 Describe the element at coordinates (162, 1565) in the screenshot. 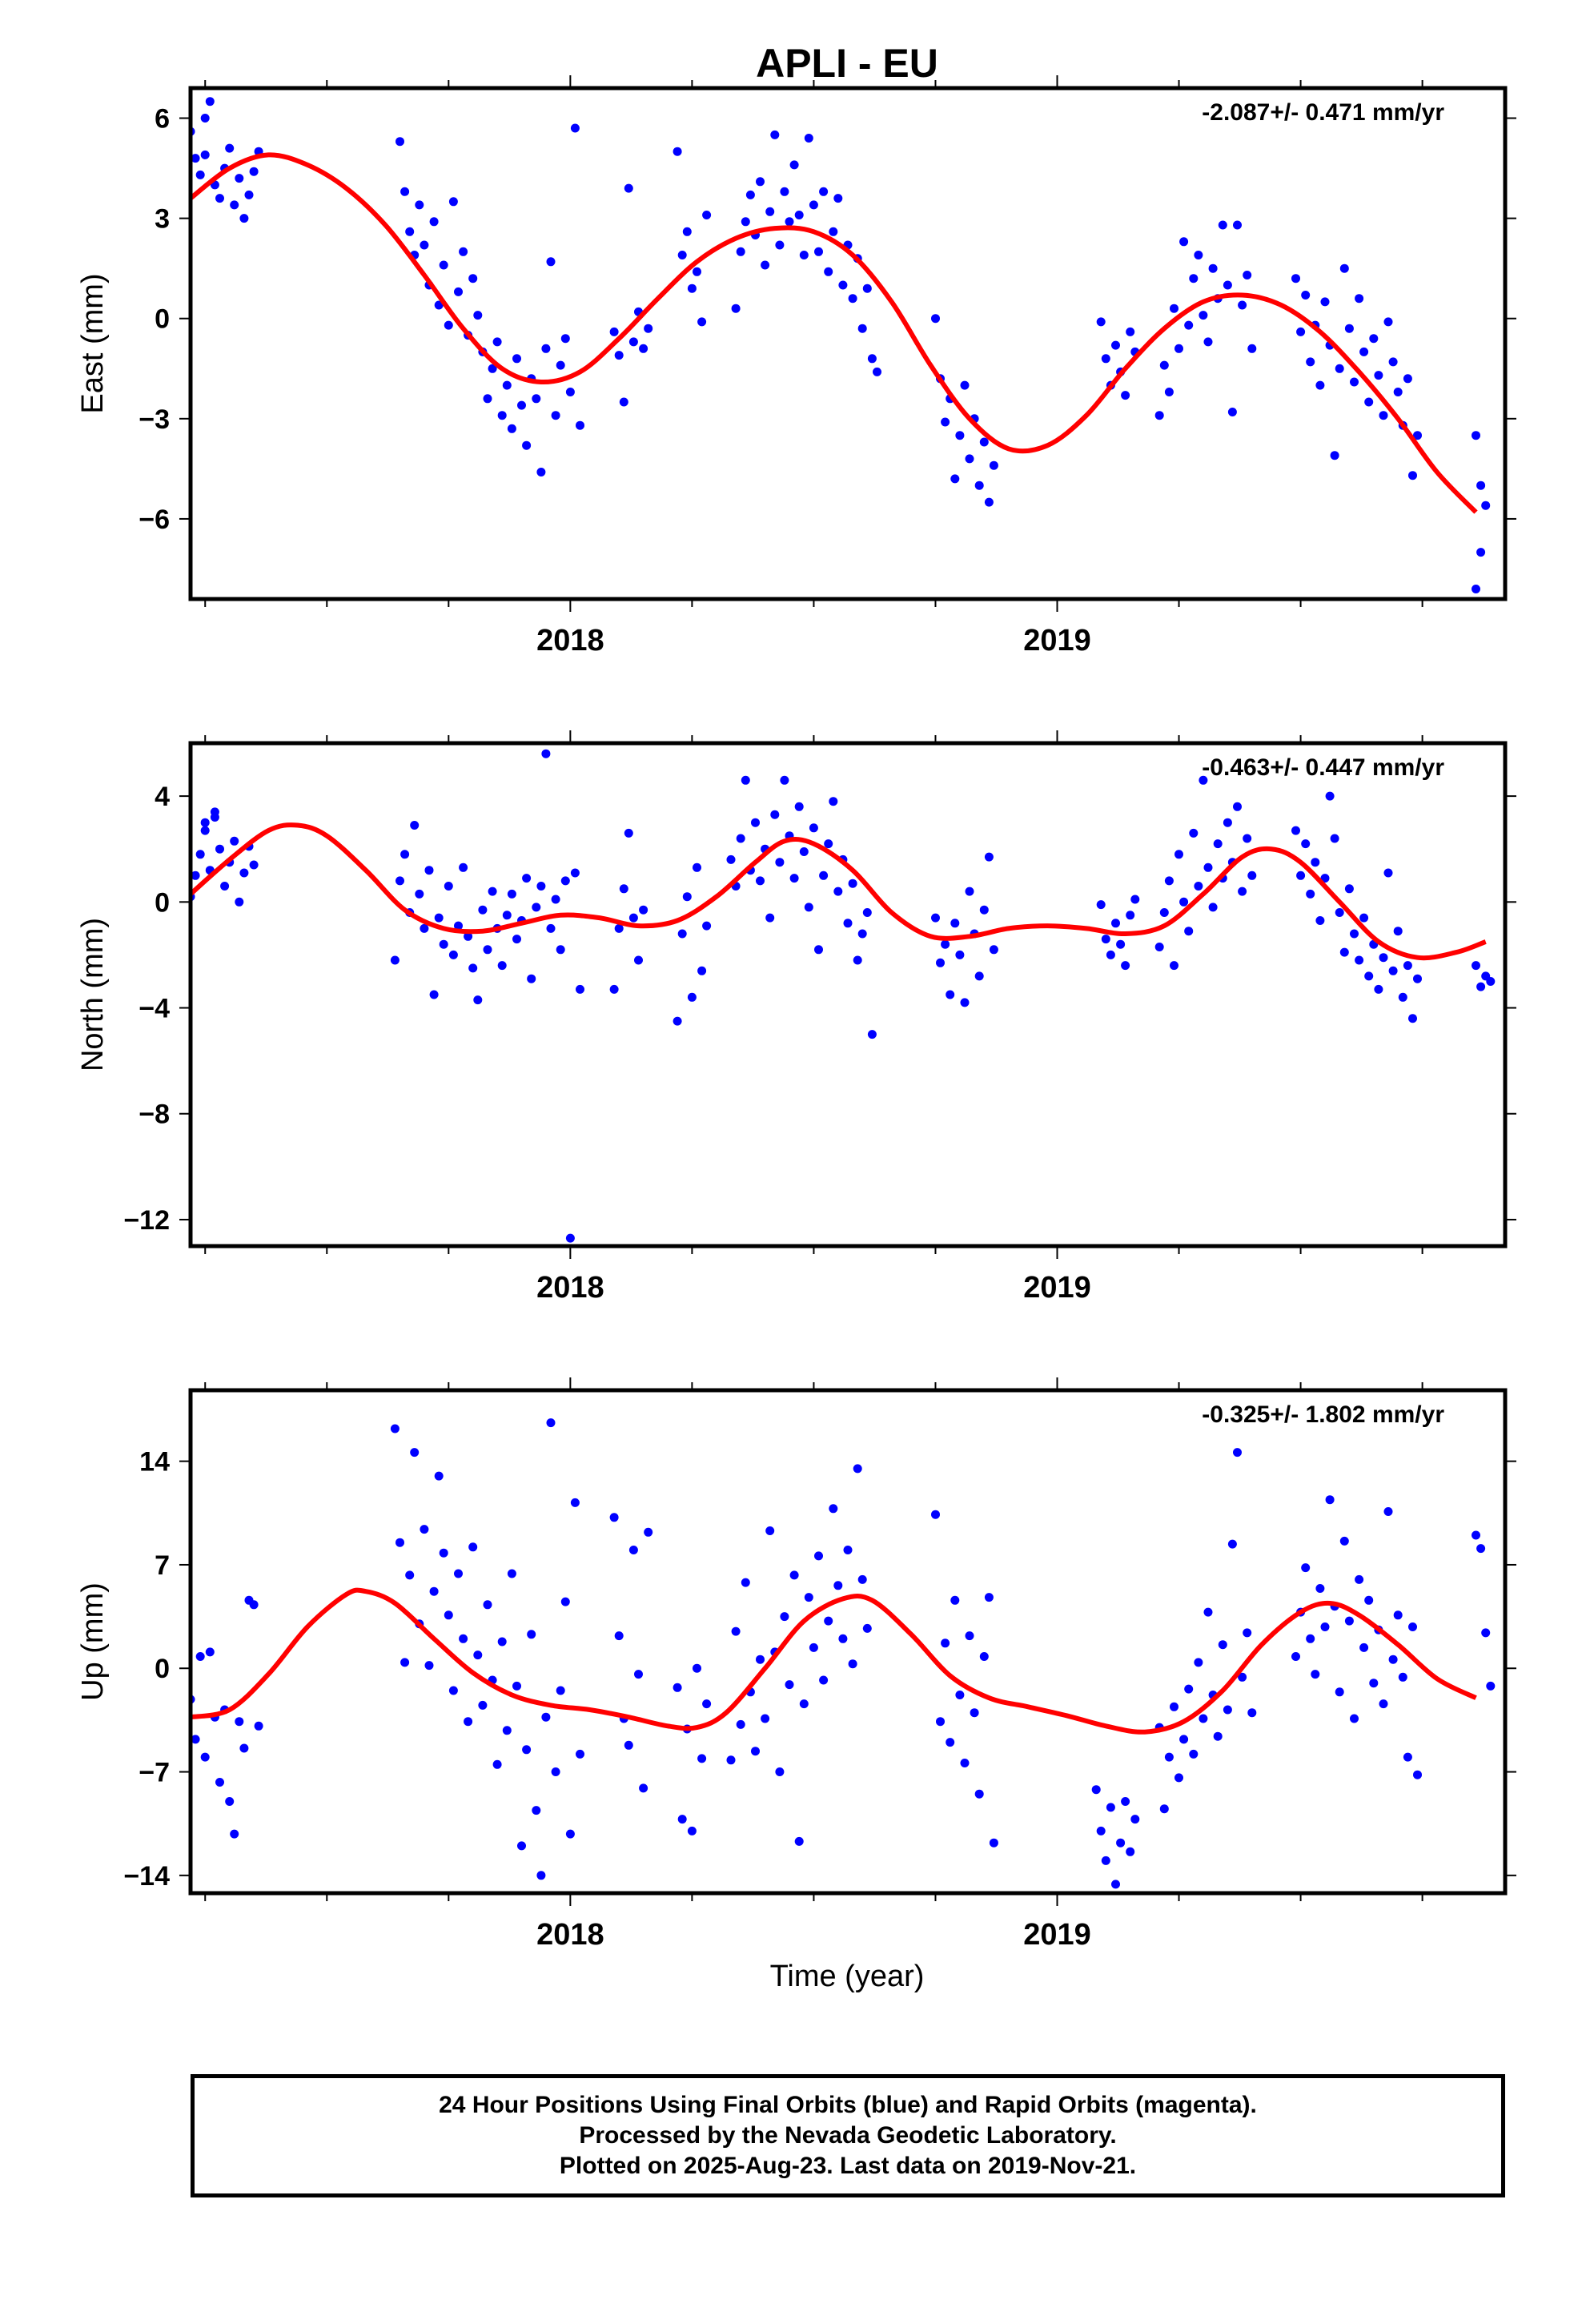

I see `y-tick-label: 7` at that location.